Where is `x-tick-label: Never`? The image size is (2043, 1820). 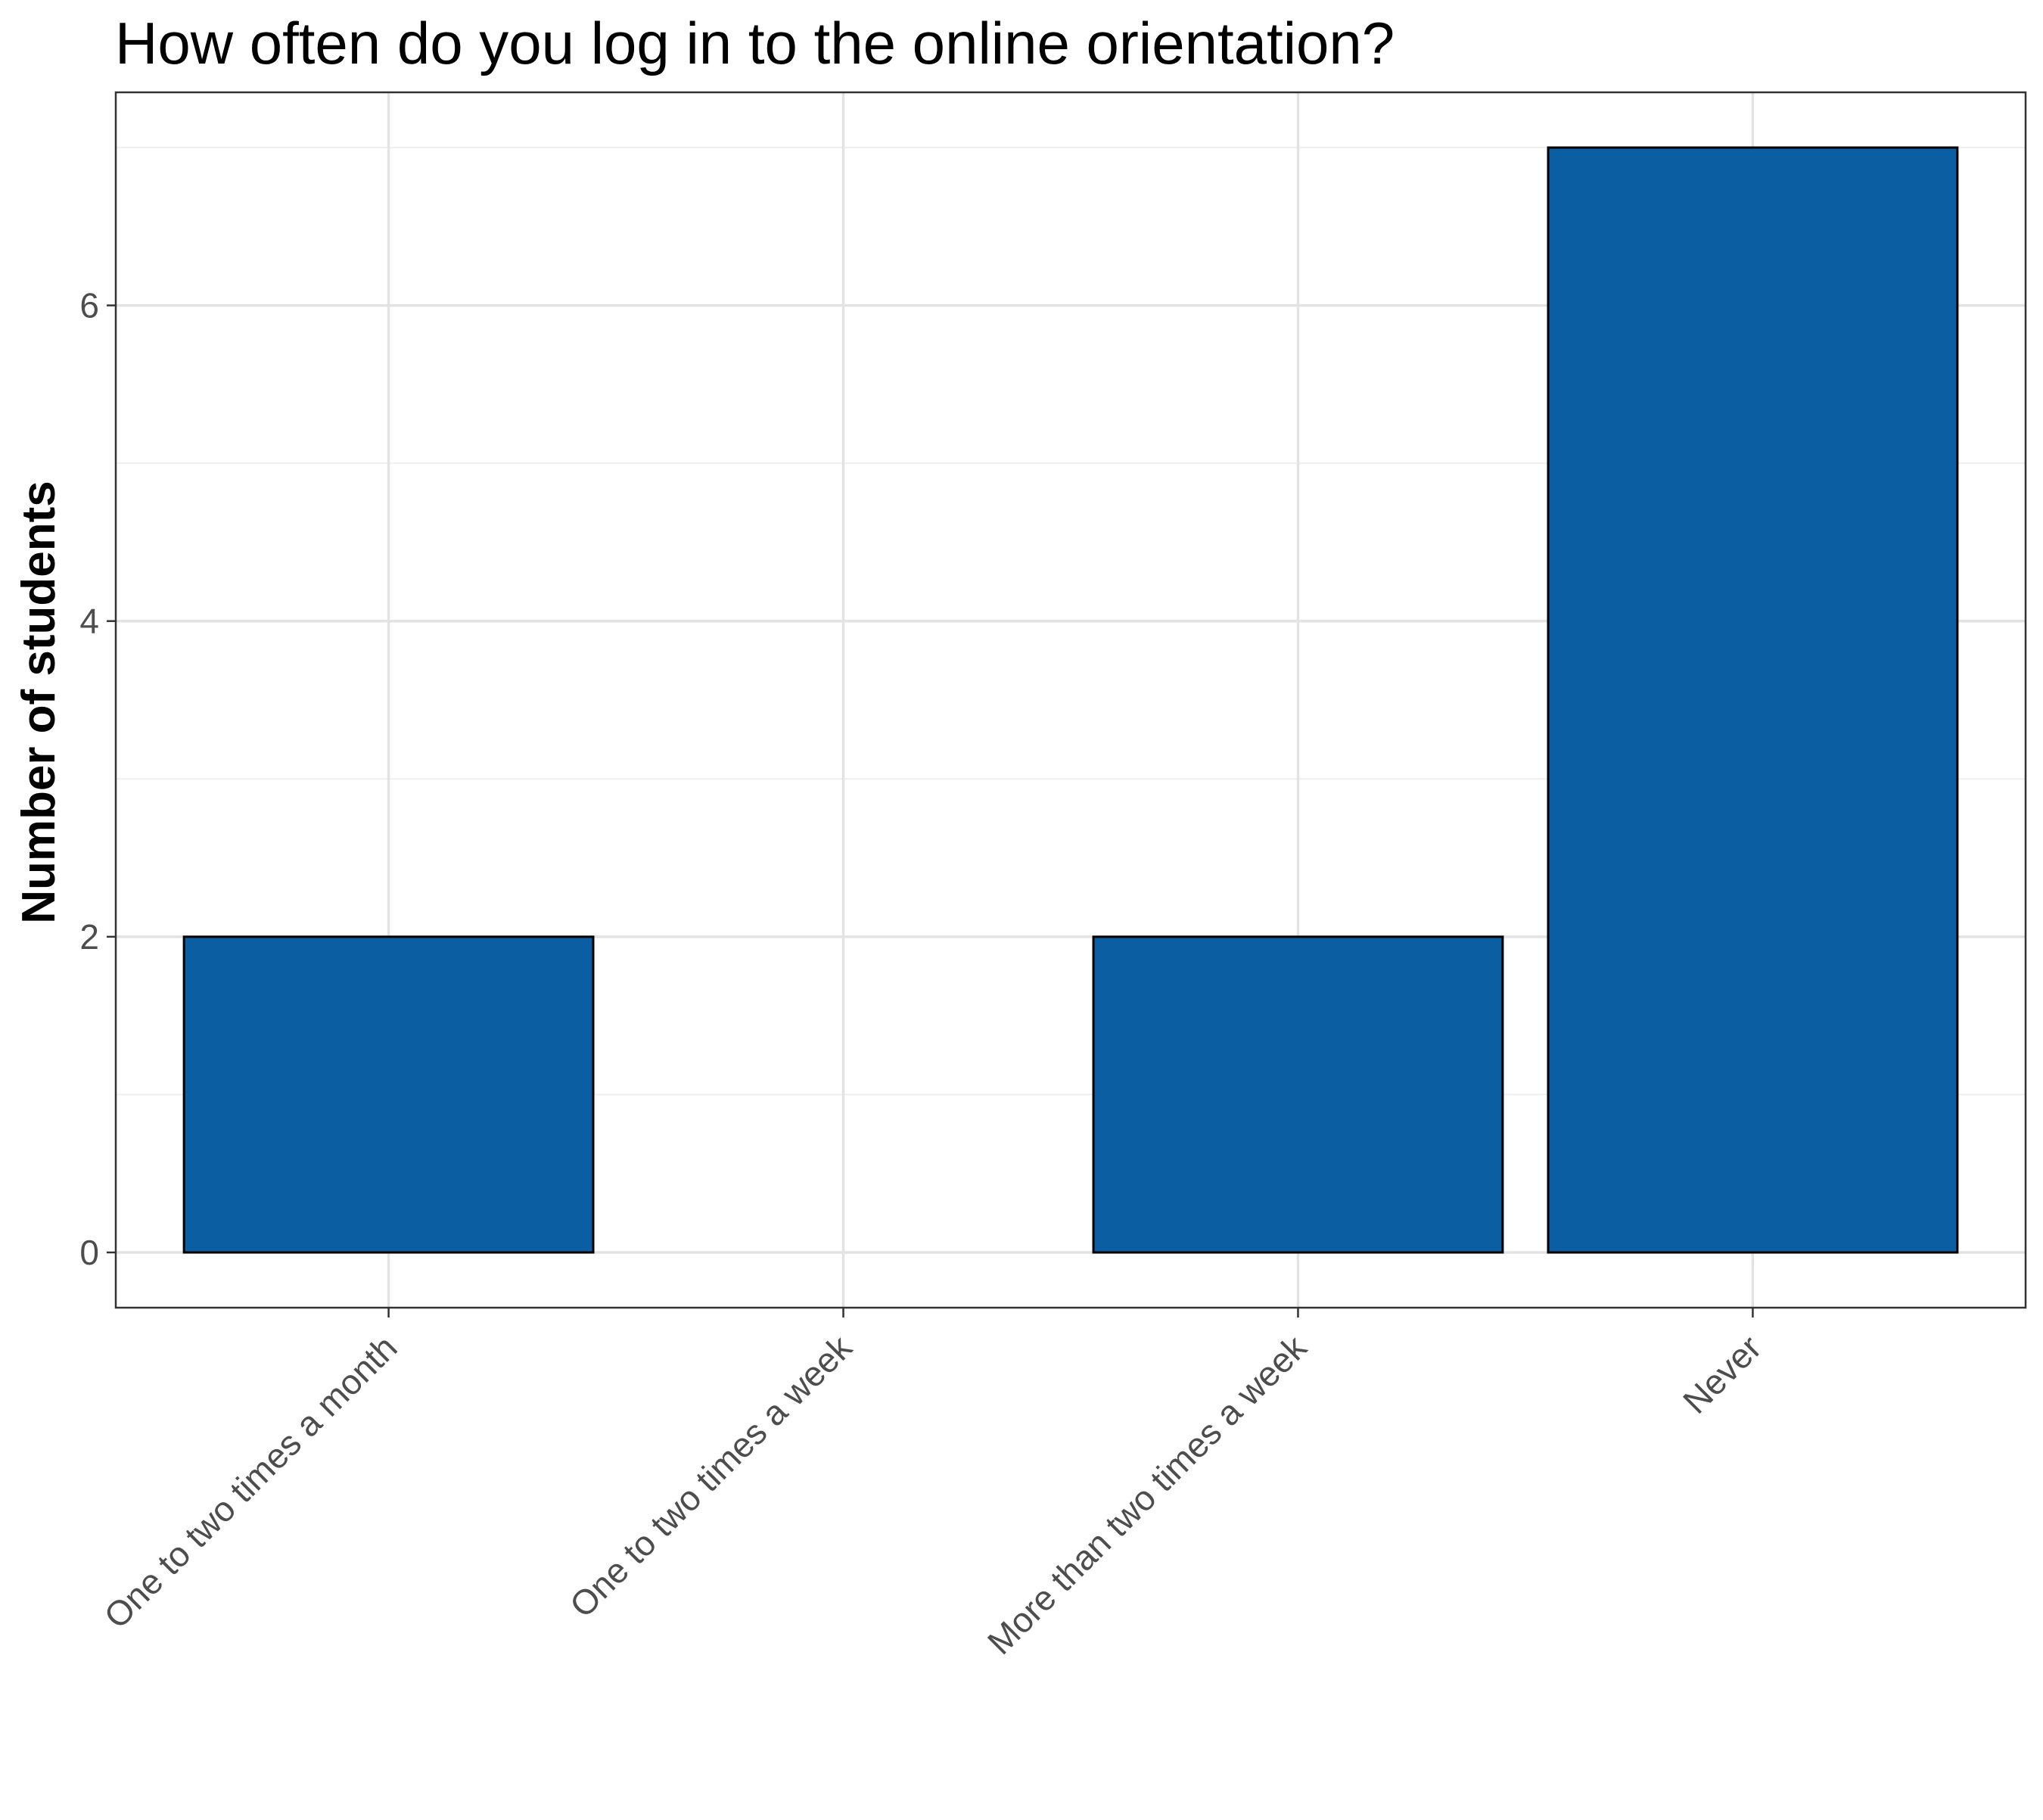 x-tick-label: Never is located at coordinates (1722, 1374).